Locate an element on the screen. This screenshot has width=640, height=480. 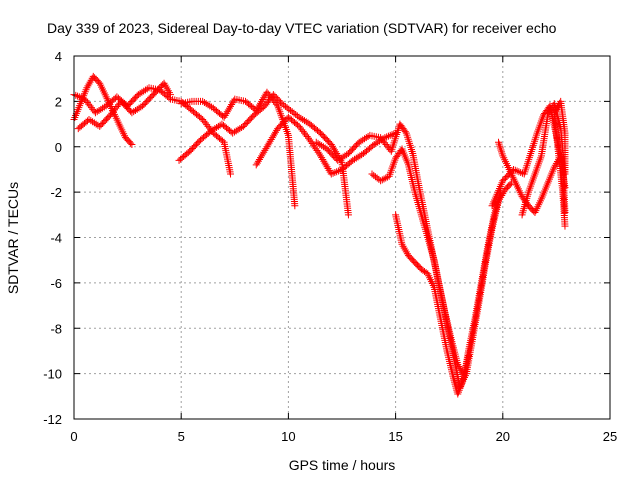
x-tick-label: 0 is located at coordinates (73, 436).